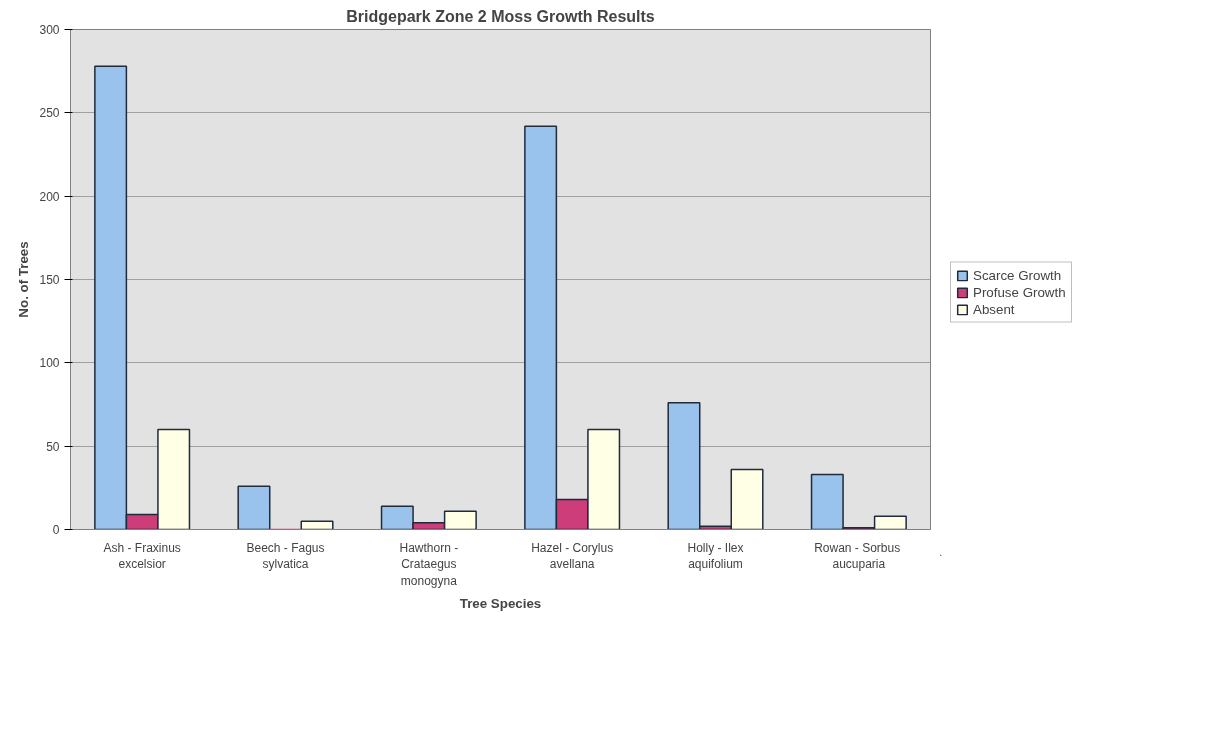 The width and height of the screenshot is (1214, 741). Describe the element at coordinates (715, 556) in the screenshot. I see `x-tick-label: Holly - Ilex aquifolium` at that location.